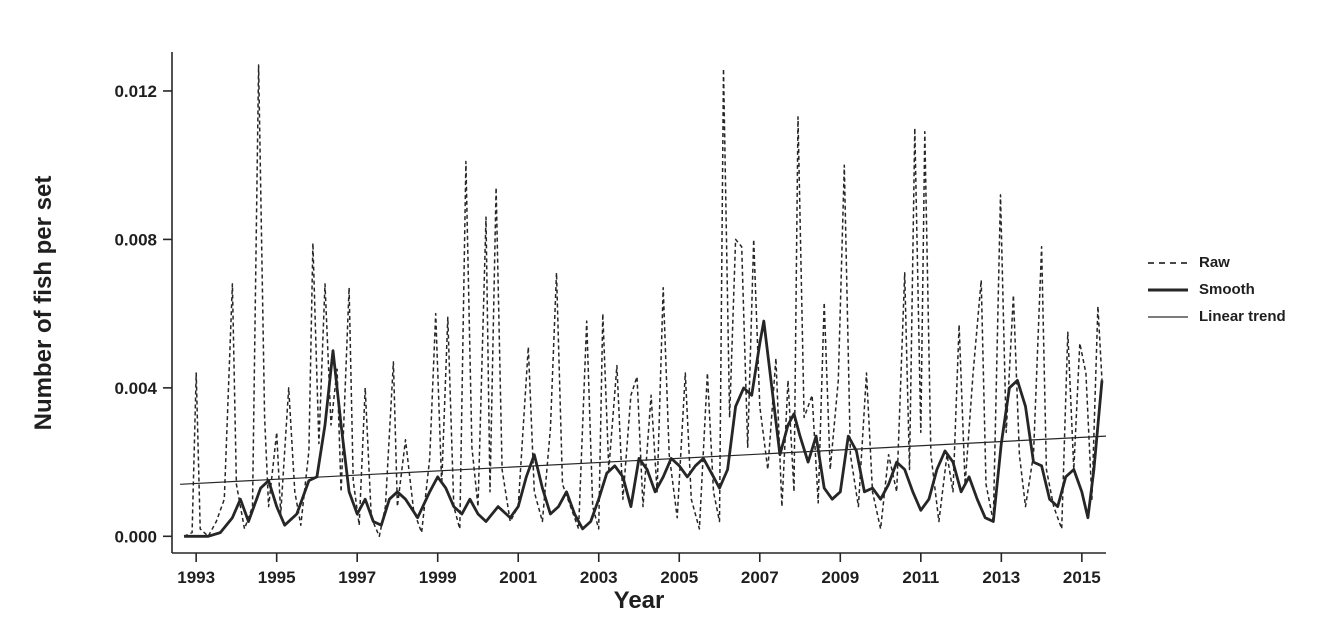  What do you see at coordinates (679, 577) in the screenshot?
I see `x-tick-label: 2005` at bounding box center [679, 577].